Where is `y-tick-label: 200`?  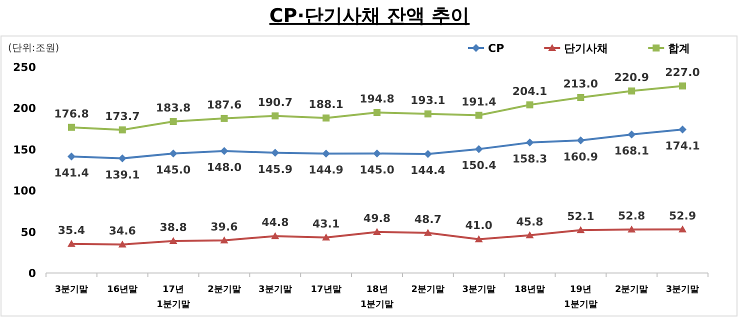 y-tick-label: 200 is located at coordinates (24, 109).